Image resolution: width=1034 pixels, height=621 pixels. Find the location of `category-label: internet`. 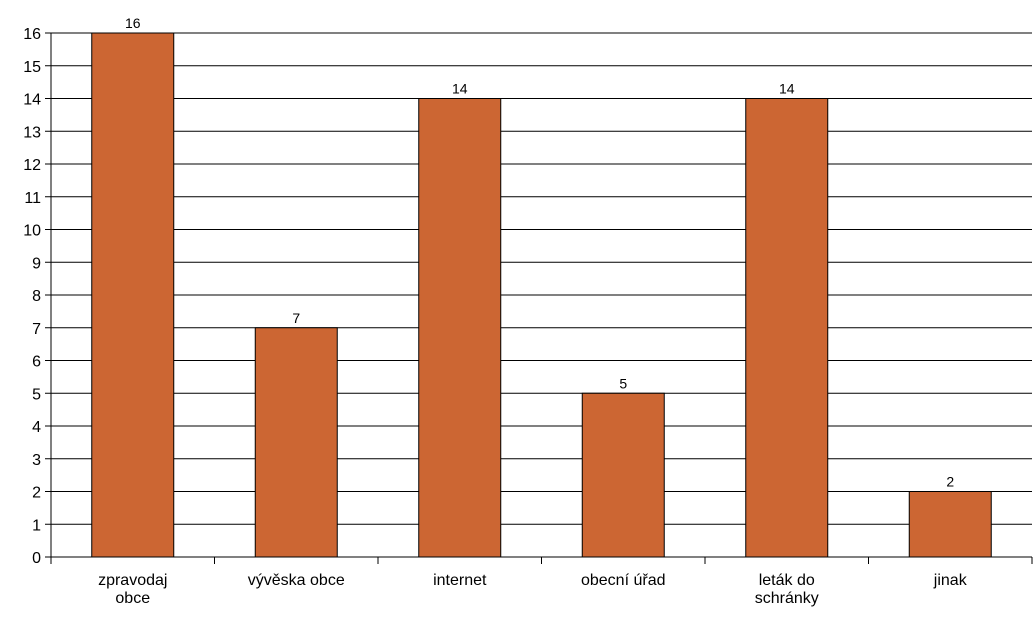

category-label: internet is located at coordinates (460, 580).